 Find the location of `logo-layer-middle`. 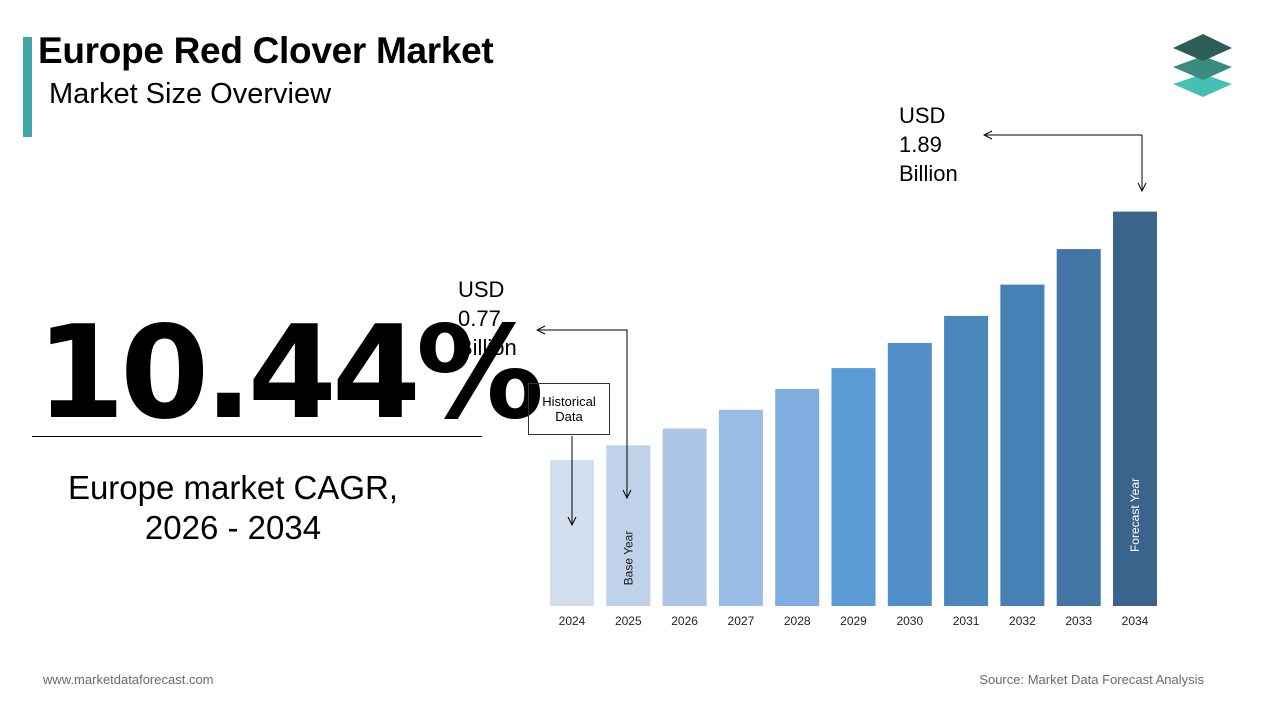

logo-layer-middle is located at coordinates (1202, 68).